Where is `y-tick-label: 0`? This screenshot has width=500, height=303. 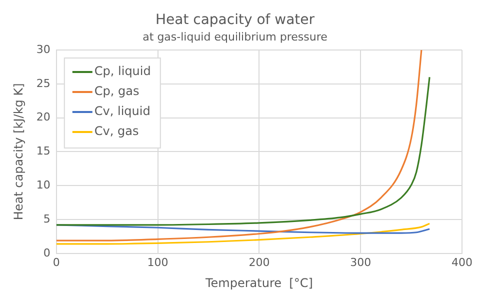 y-tick-label: 0 is located at coordinates (46, 253).